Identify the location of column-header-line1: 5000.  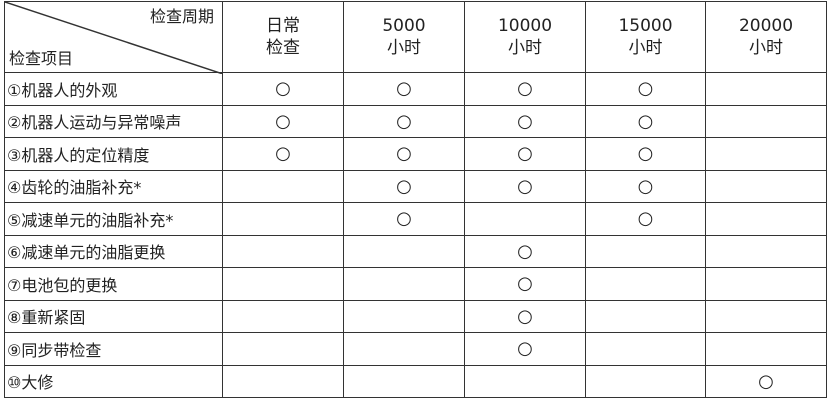
(404, 26).